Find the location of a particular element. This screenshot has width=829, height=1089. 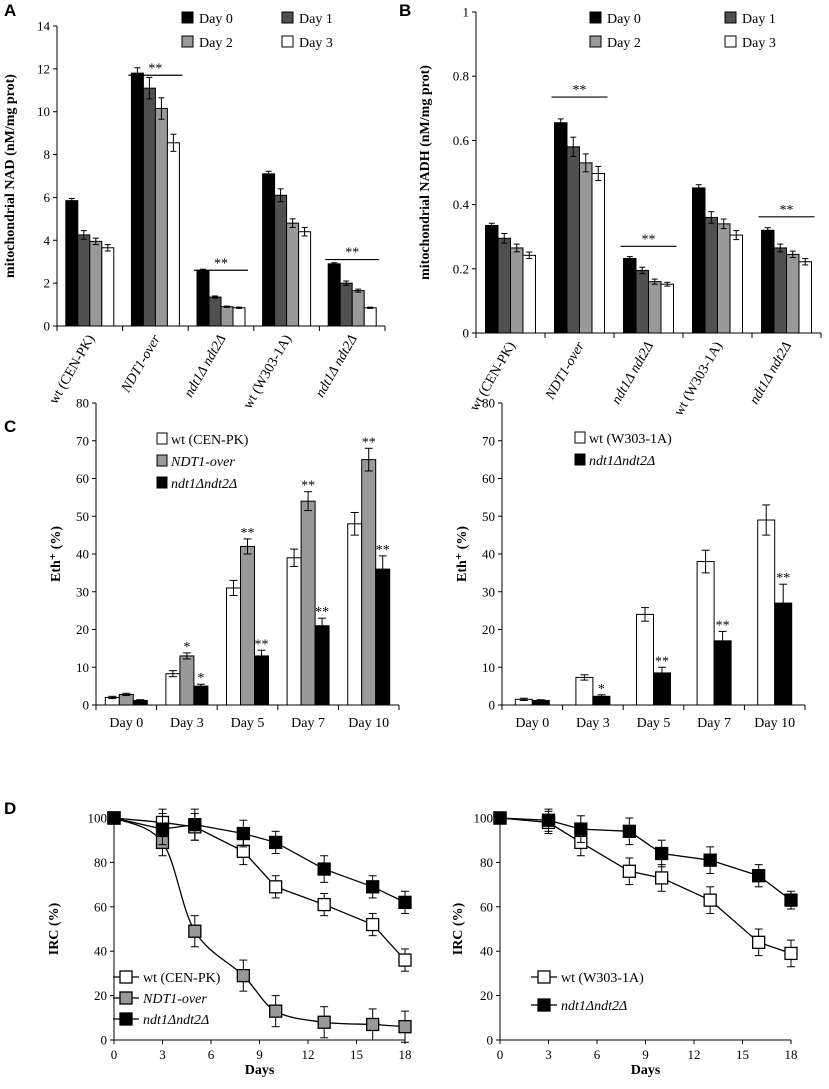

legend-label: Day 3 is located at coordinates (759, 43).